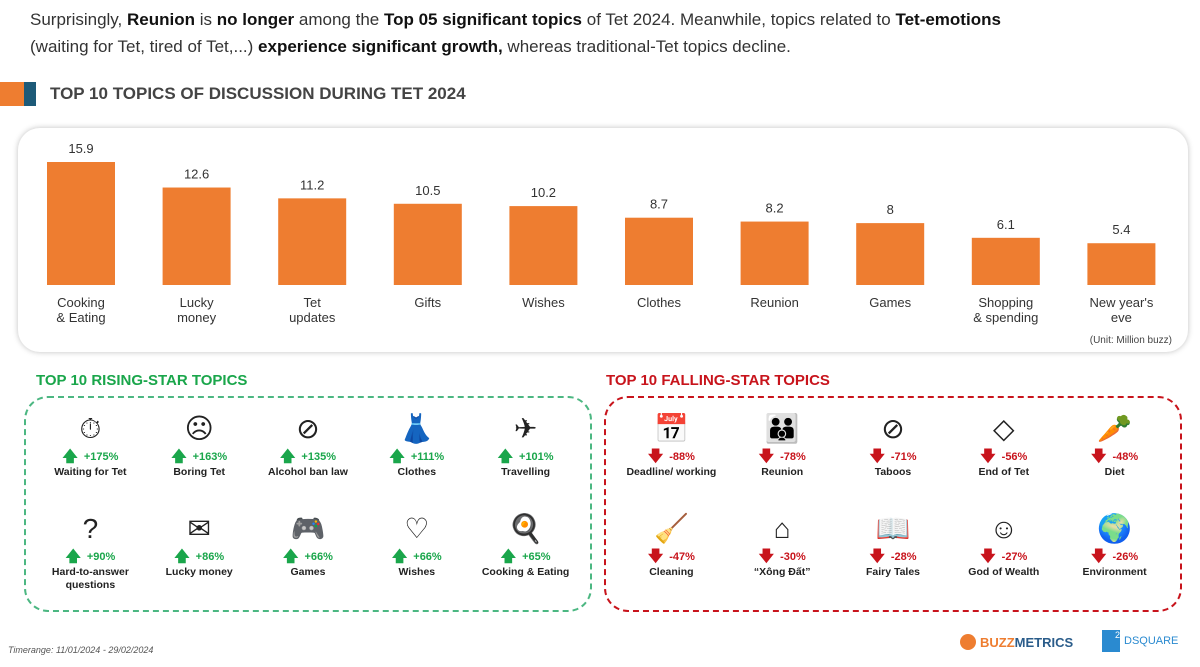  What do you see at coordinates (417, 572) in the screenshot?
I see `topic-label: Wishes` at bounding box center [417, 572].